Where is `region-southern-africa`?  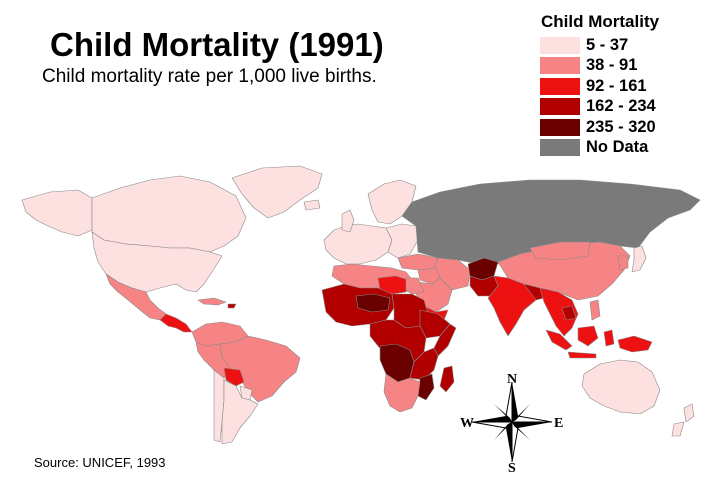 region-southern-africa is located at coordinates (402, 393).